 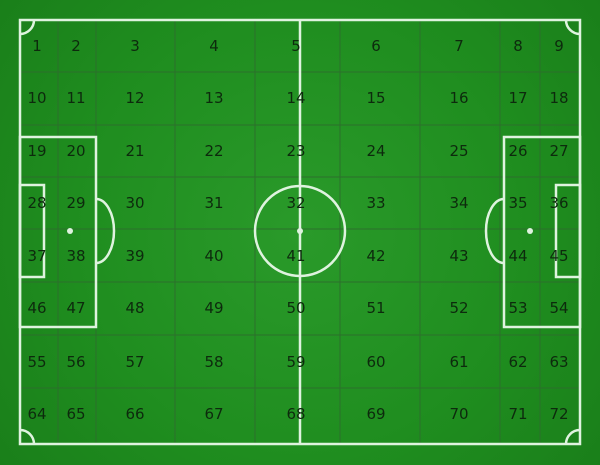 I want to click on zone-label: 6, so click(x=376, y=46).